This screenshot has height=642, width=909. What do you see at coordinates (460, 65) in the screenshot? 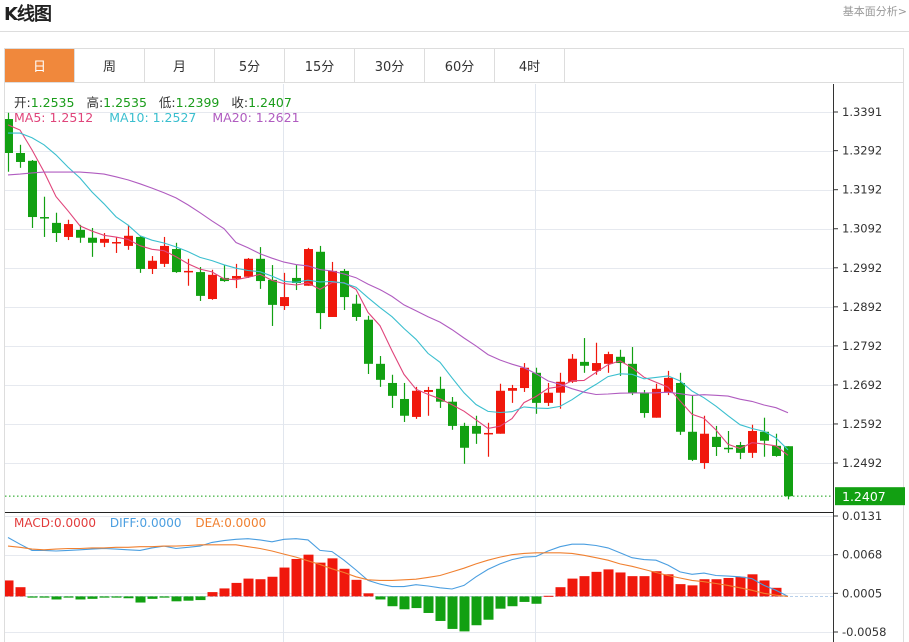
I see `tab-60min: 60分` at bounding box center [460, 65].